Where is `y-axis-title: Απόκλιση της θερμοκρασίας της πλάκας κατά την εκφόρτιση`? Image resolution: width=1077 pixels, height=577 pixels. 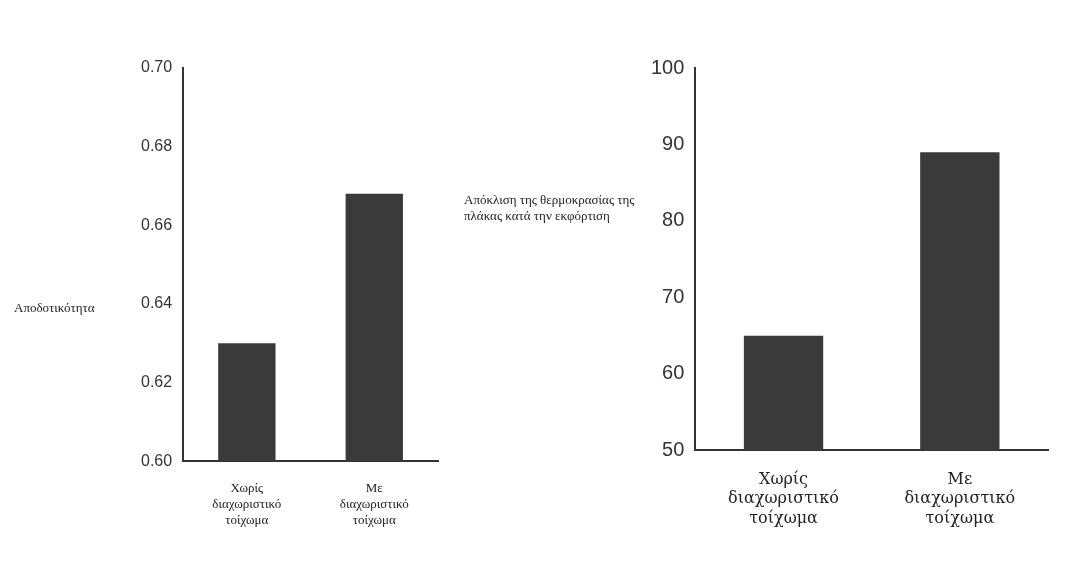 y-axis-title: Απόκλιση της θερμοκρασίας της πλάκας κατά την εκφόρτιση is located at coordinates (549, 208).